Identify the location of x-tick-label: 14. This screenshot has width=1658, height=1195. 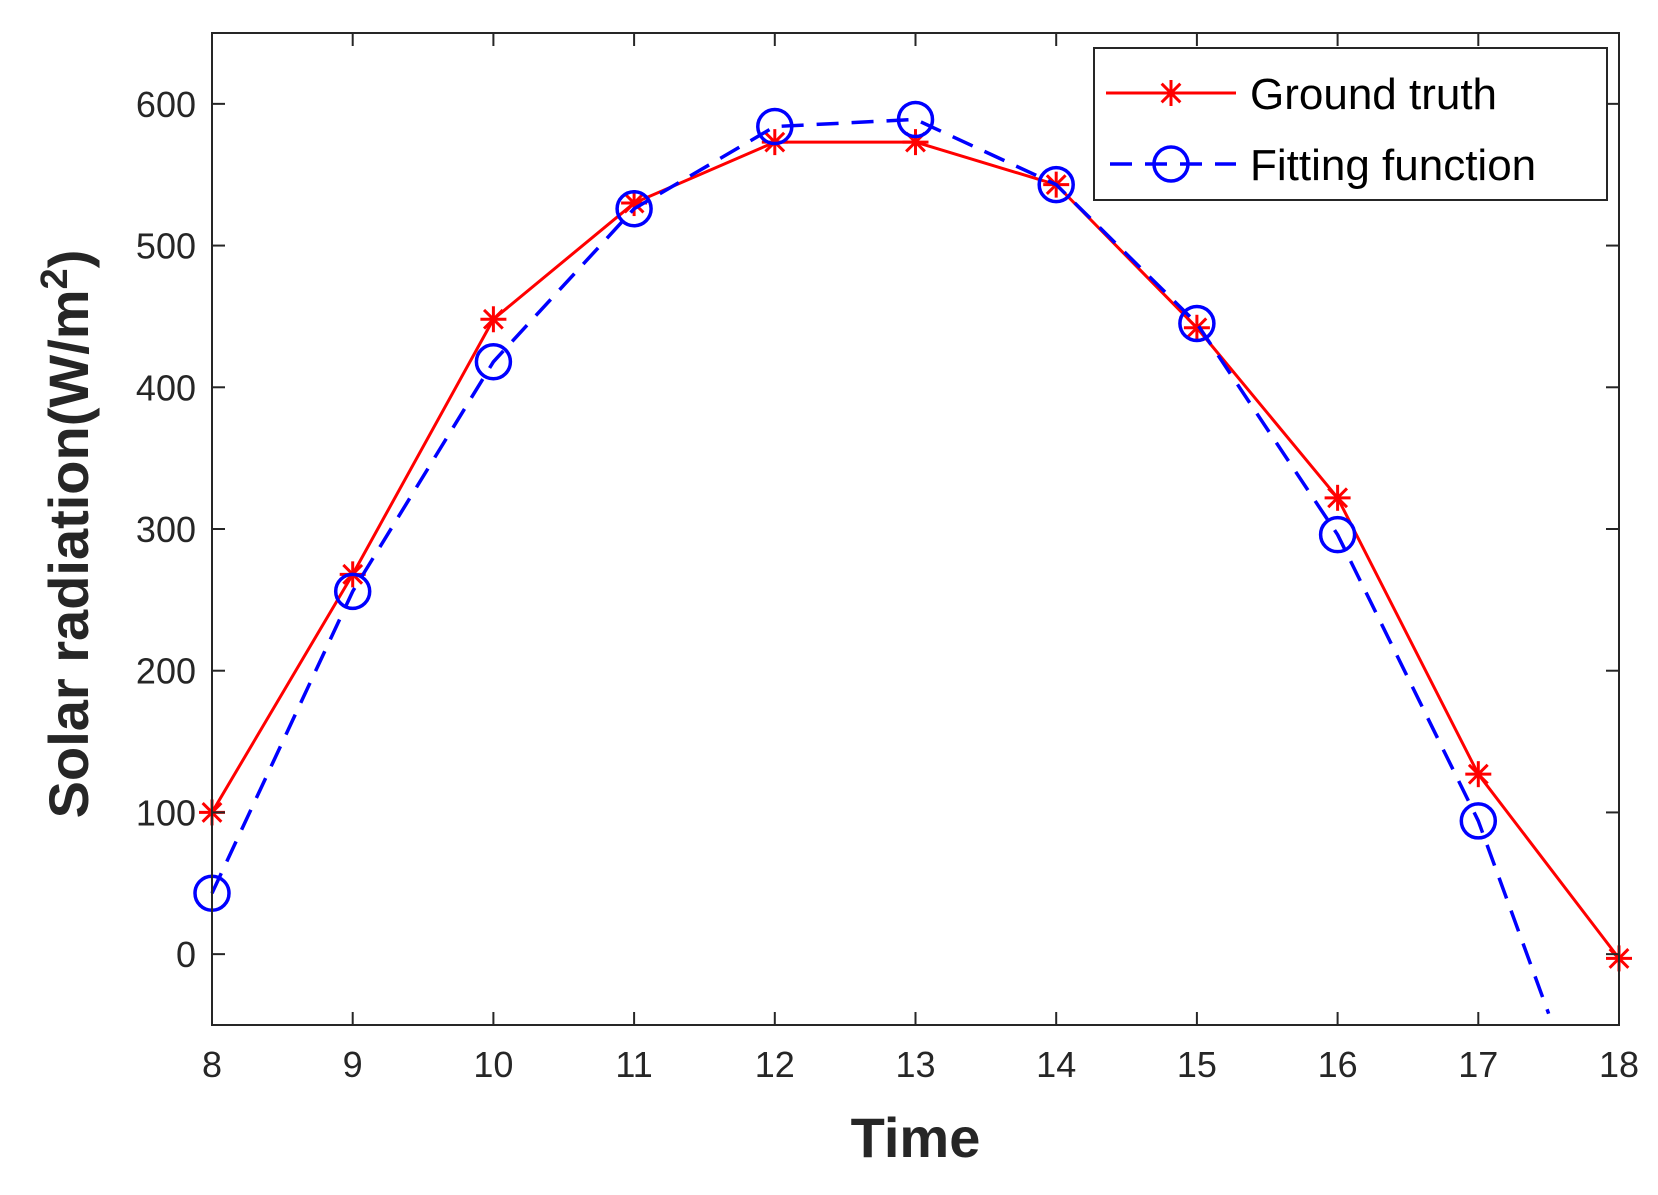
(1056, 1064).